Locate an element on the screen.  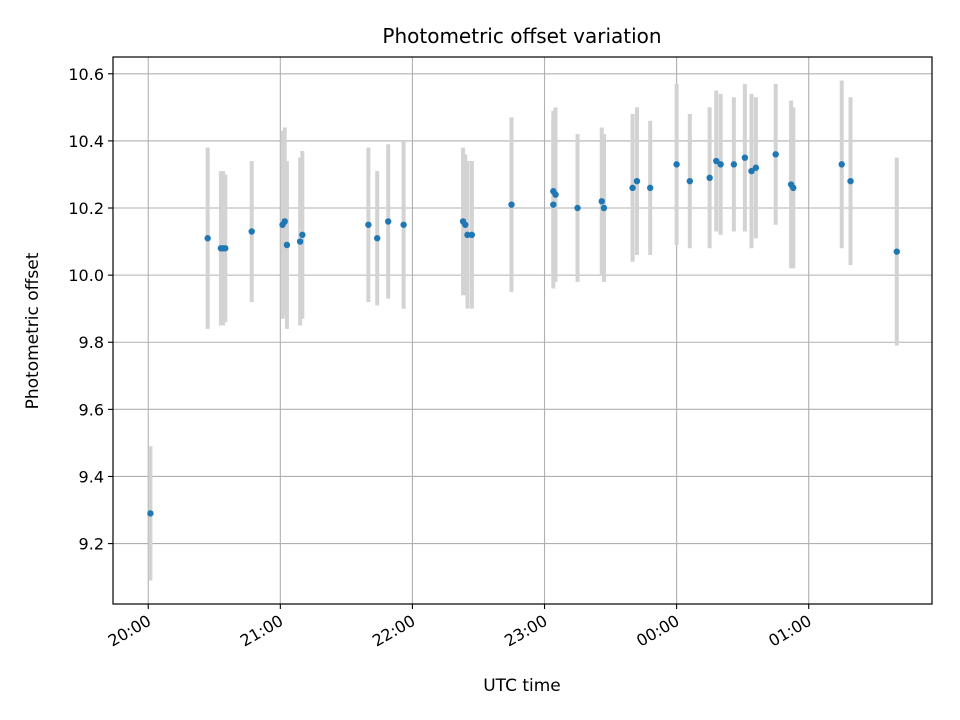
y-tick-label: 9.2 is located at coordinates (91, 544).